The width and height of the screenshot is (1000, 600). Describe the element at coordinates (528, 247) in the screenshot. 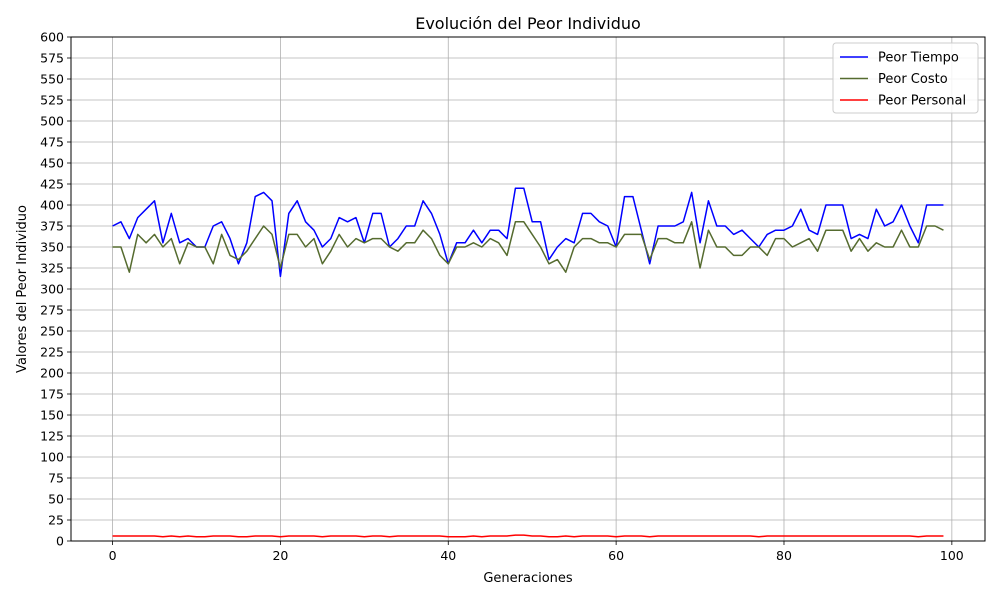

I see `series-line-peor-costo` at that location.